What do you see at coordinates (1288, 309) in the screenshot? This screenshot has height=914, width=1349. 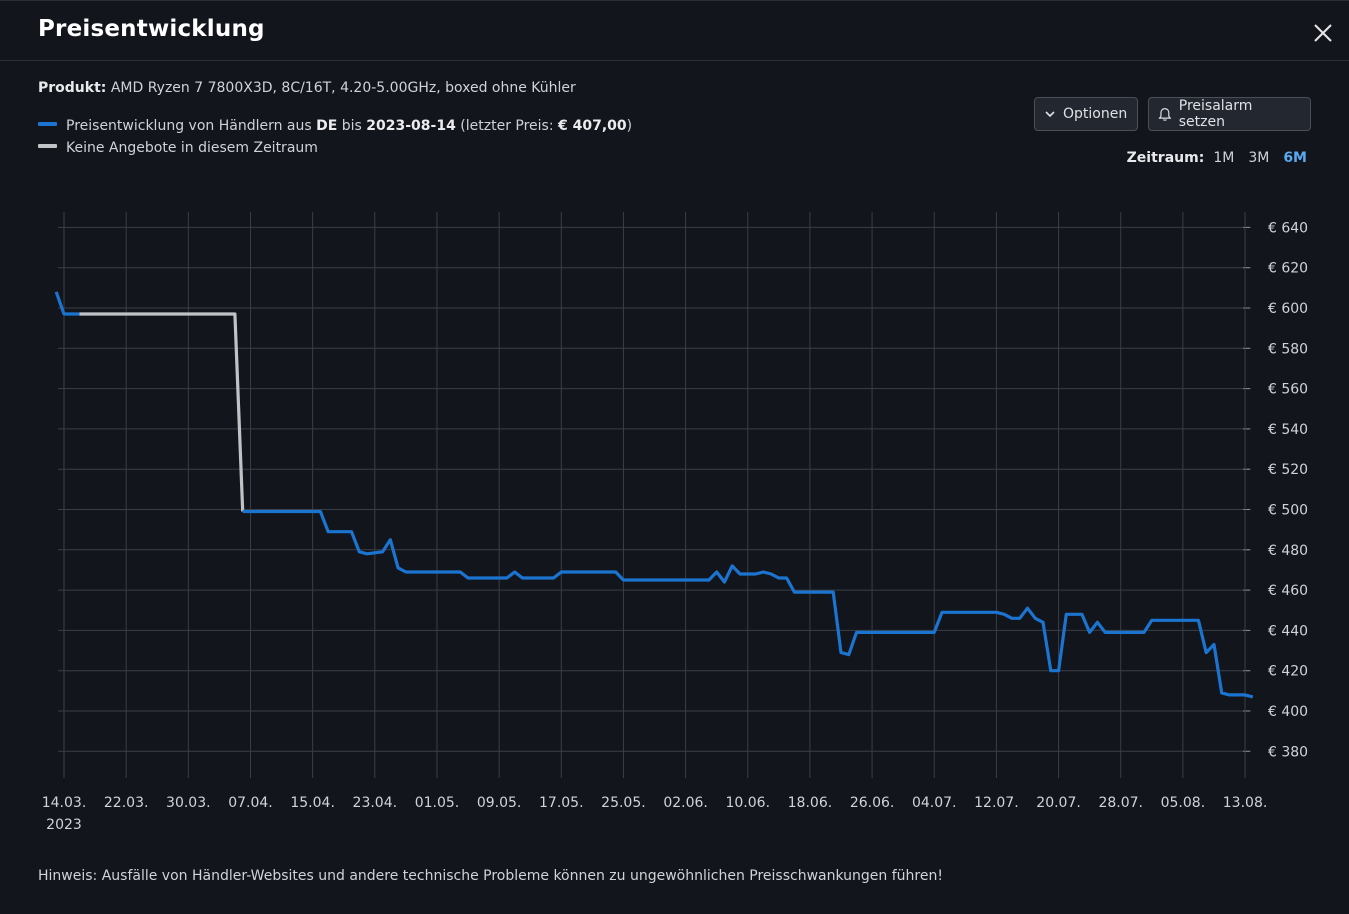 I see `y-tick-label: € 600` at bounding box center [1288, 309].